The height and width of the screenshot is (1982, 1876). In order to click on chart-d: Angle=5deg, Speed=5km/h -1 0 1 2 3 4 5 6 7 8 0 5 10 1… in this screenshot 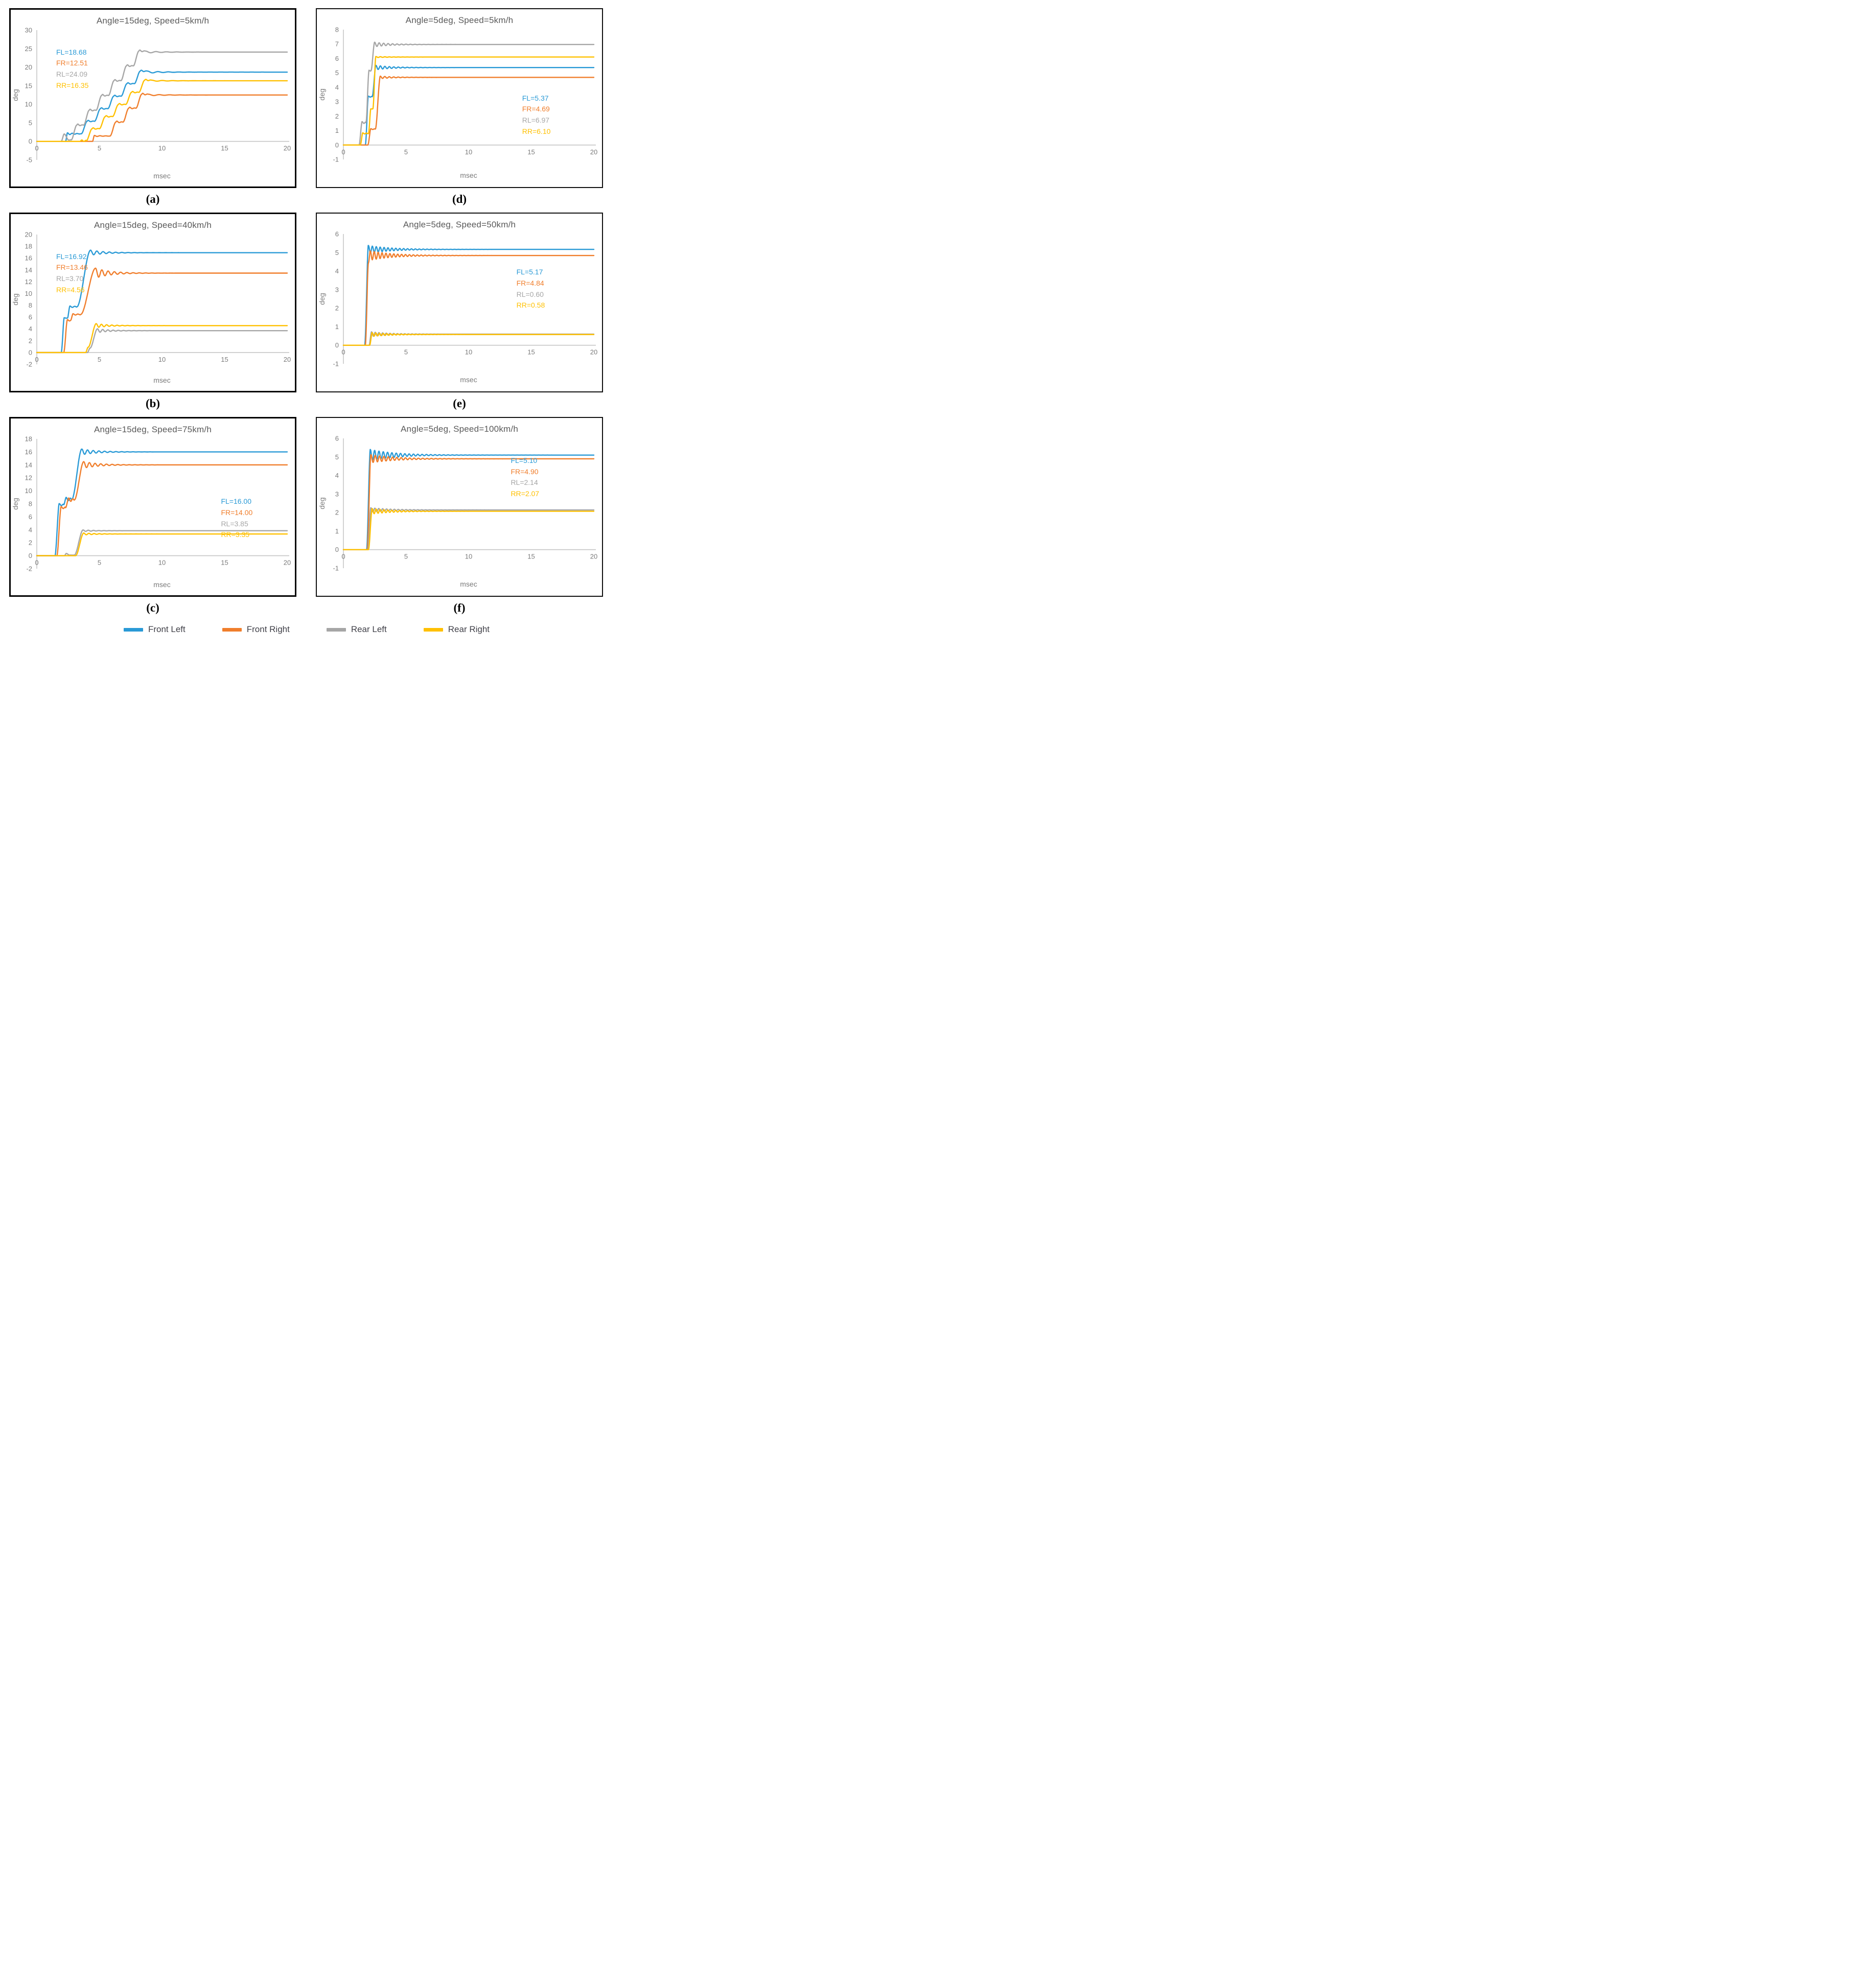, I will do `click(459, 98)`.